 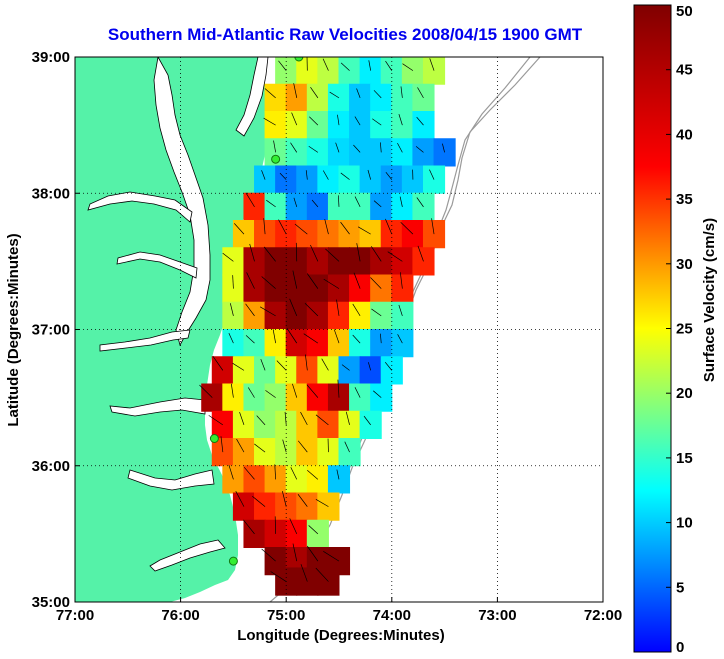 I want to click on x-axis-label: Longitude (Degrees:Minutes), so click(x=341, y=635).